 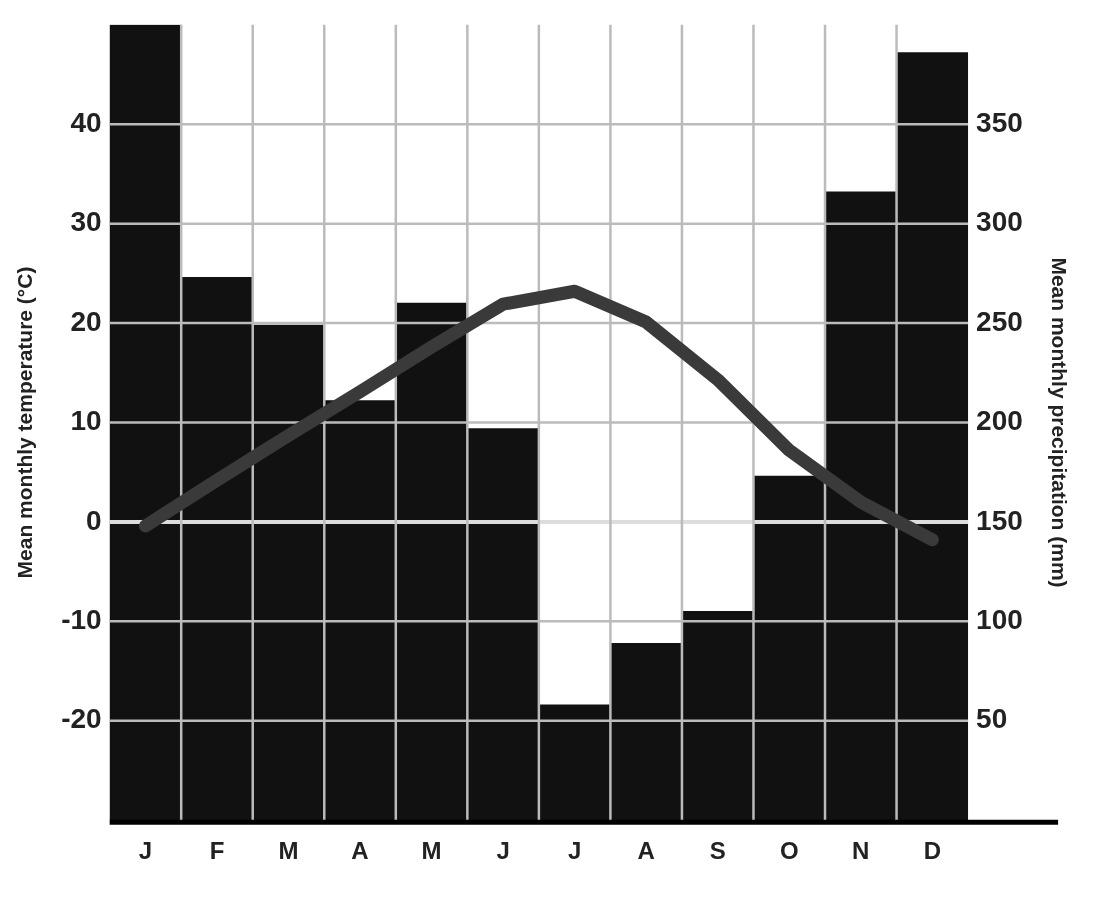 What do you see at coordinates (999, 321) in the screenshot?
I see `y2-tick-label: 250` at bounding box center [999, 321].